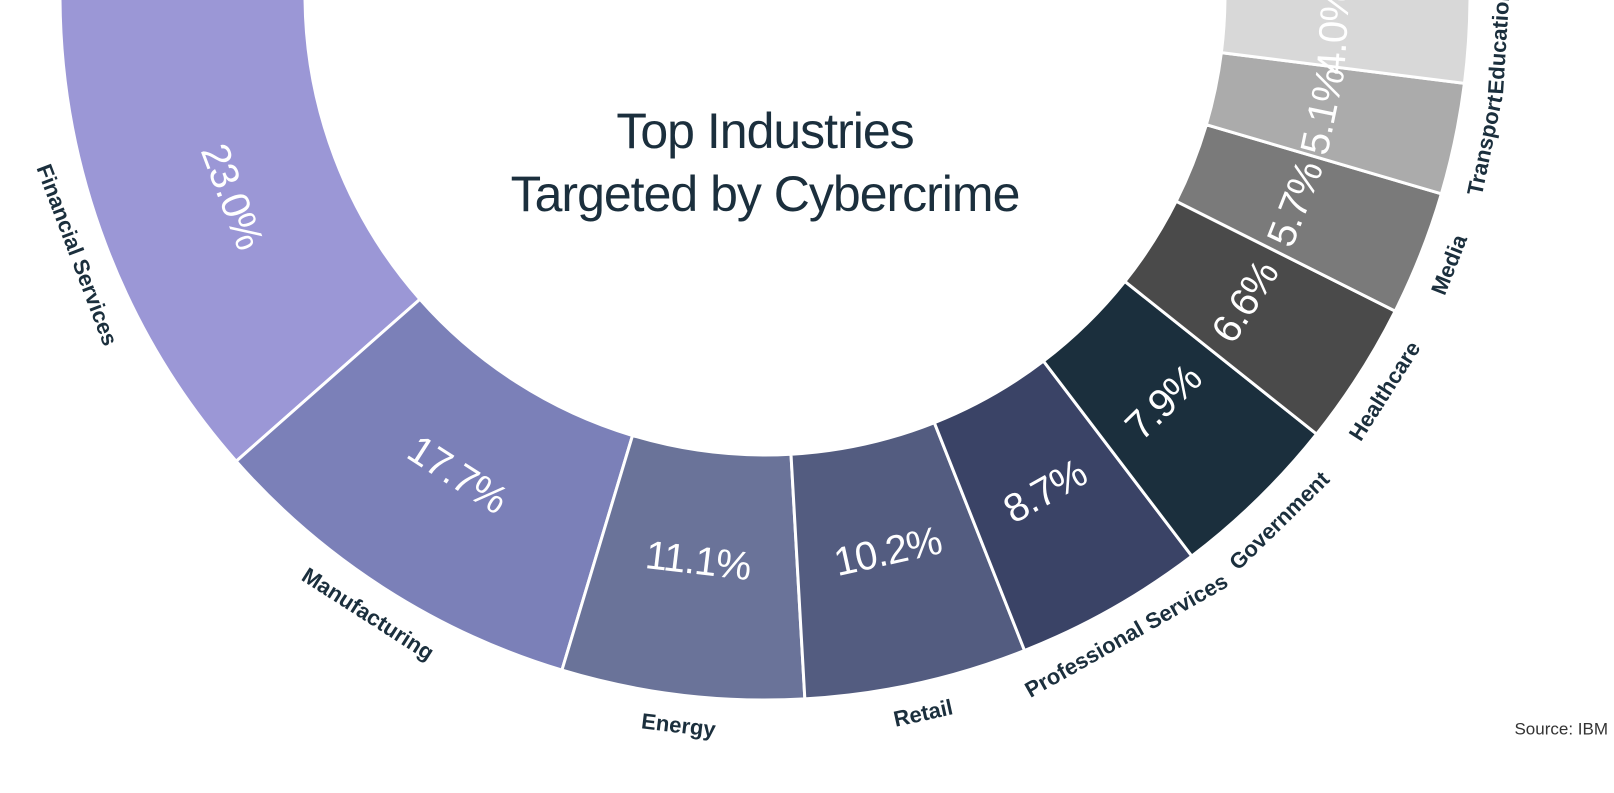 The width and height of the screenshot is (1614, 793). Describe the element at coordinates (764, 131) in the screenshot. I see `chart-title: Top Industries` at that location.